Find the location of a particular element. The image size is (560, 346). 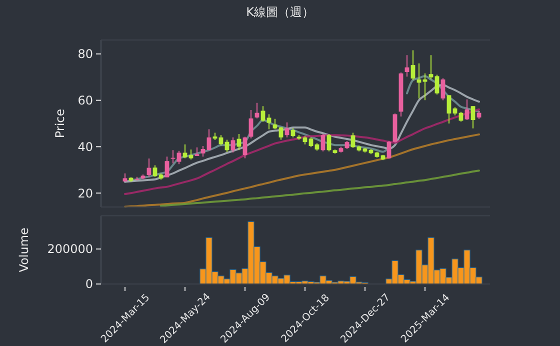

y-axis-title: Volume is located at coordinates (24, 250).